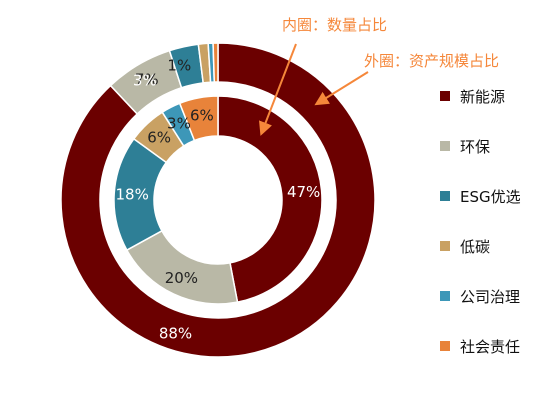  What do you see at coordinates (159, 137) in the screenshot?
I see `inner-slice-label-4: 6%` at bounding box center [159, 137].